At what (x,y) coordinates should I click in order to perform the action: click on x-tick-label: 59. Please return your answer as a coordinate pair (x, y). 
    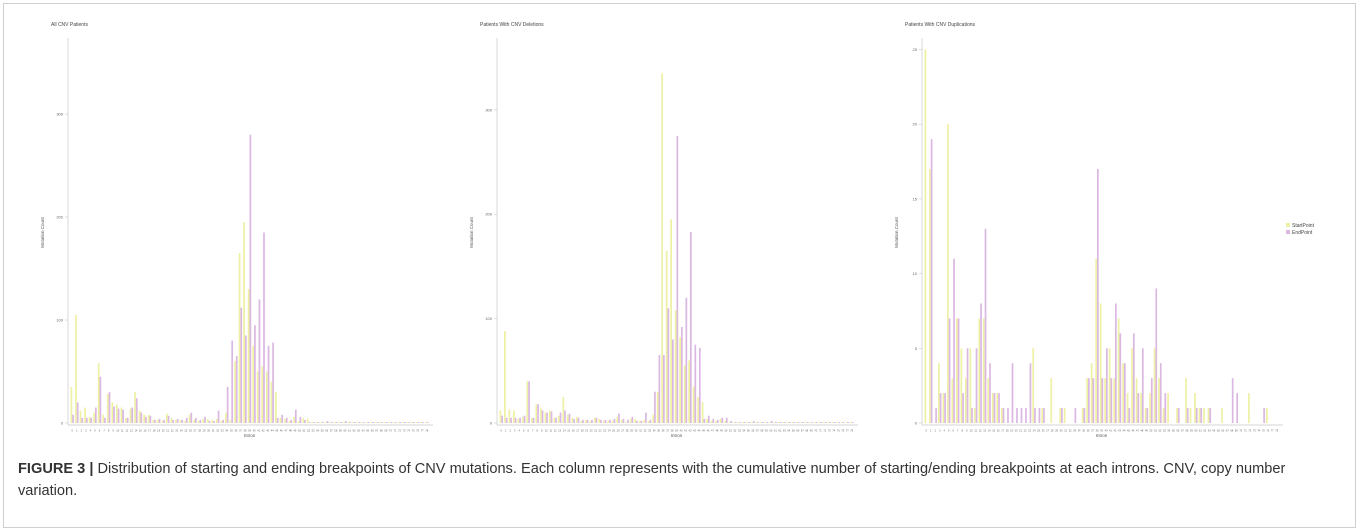
    Looking at the image, I should click on (1191, 431).